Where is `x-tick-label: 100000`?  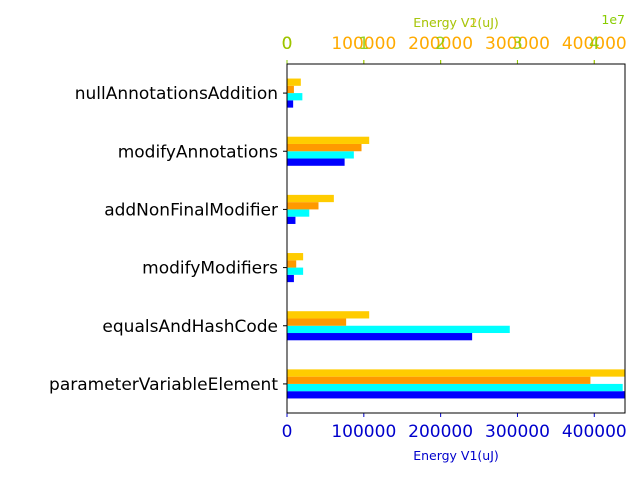 x-tick-label: 100000 is located at coordinates (363, 432).